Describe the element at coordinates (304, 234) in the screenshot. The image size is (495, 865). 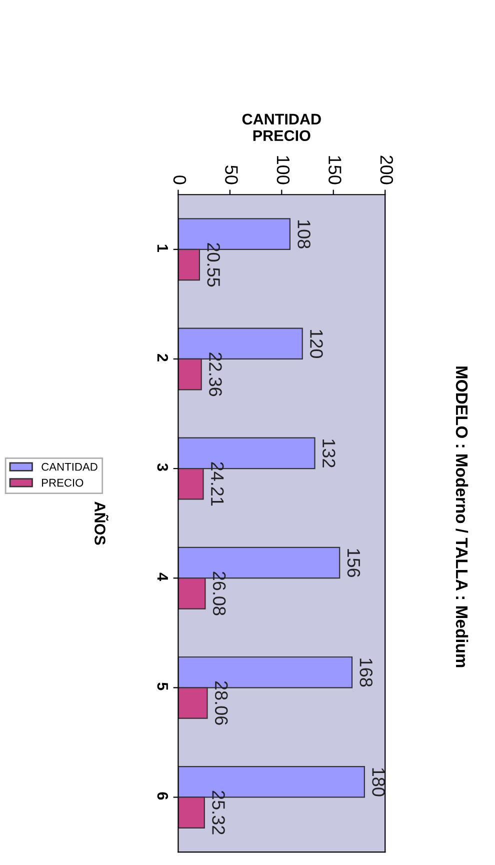
I see `data-label: 108` at that location.